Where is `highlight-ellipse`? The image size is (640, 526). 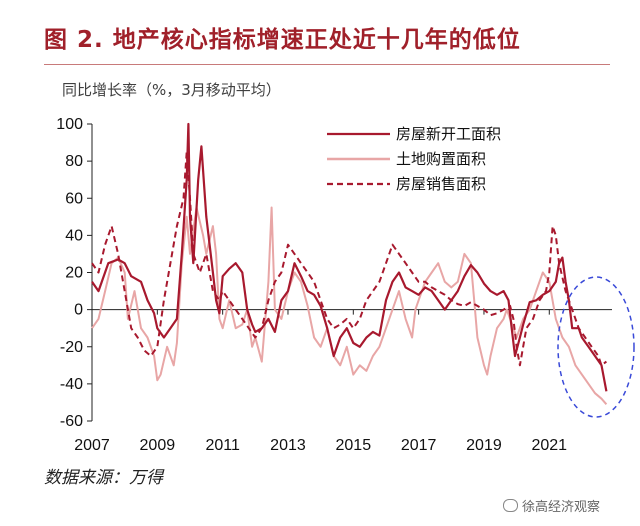
highlight-ellipse is located at coordinates (596, 347).